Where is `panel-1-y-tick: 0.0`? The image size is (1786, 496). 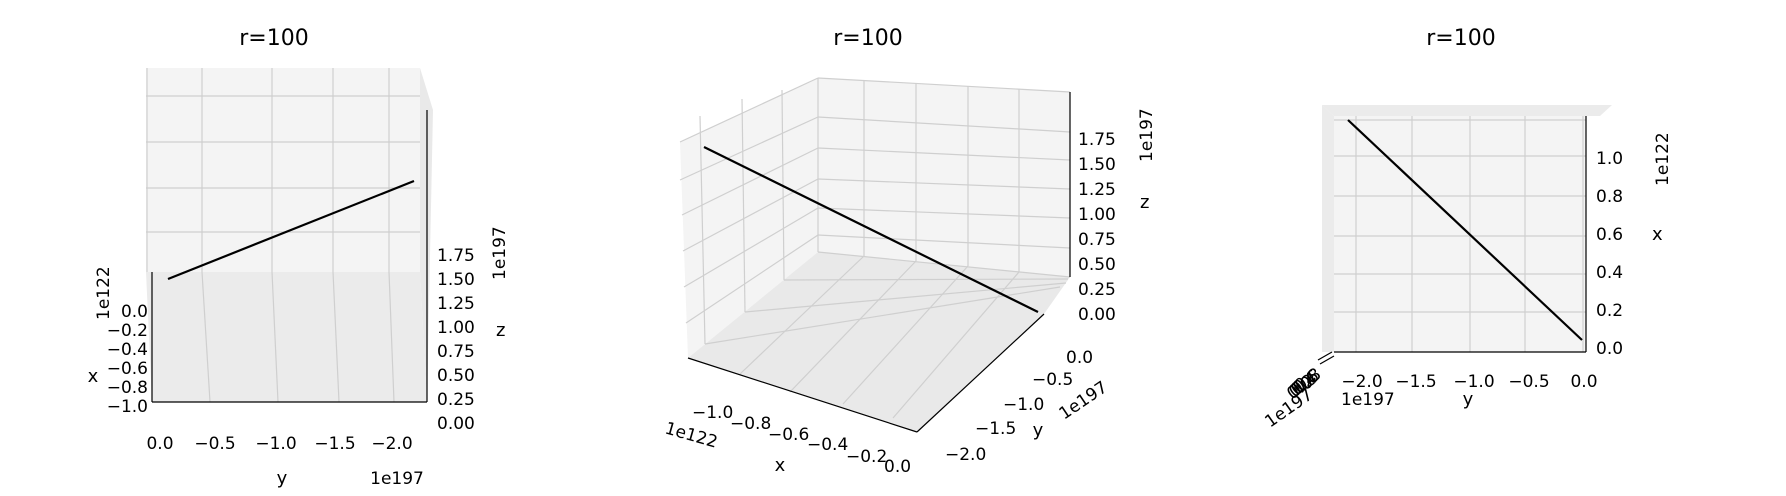 panel-1-y-tick: 0.0 is located at coordinates (159, 444).